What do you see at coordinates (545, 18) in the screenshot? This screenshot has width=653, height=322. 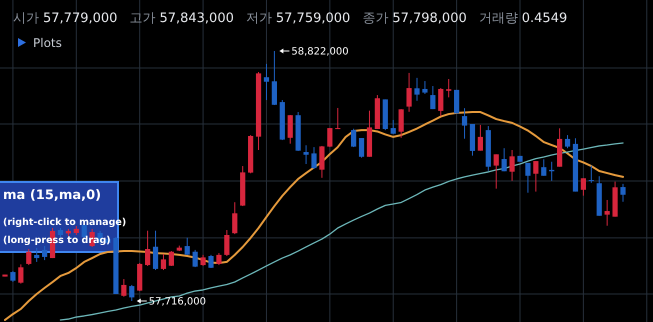 I see `text: 0.4549` at bounding box center [545, 18].